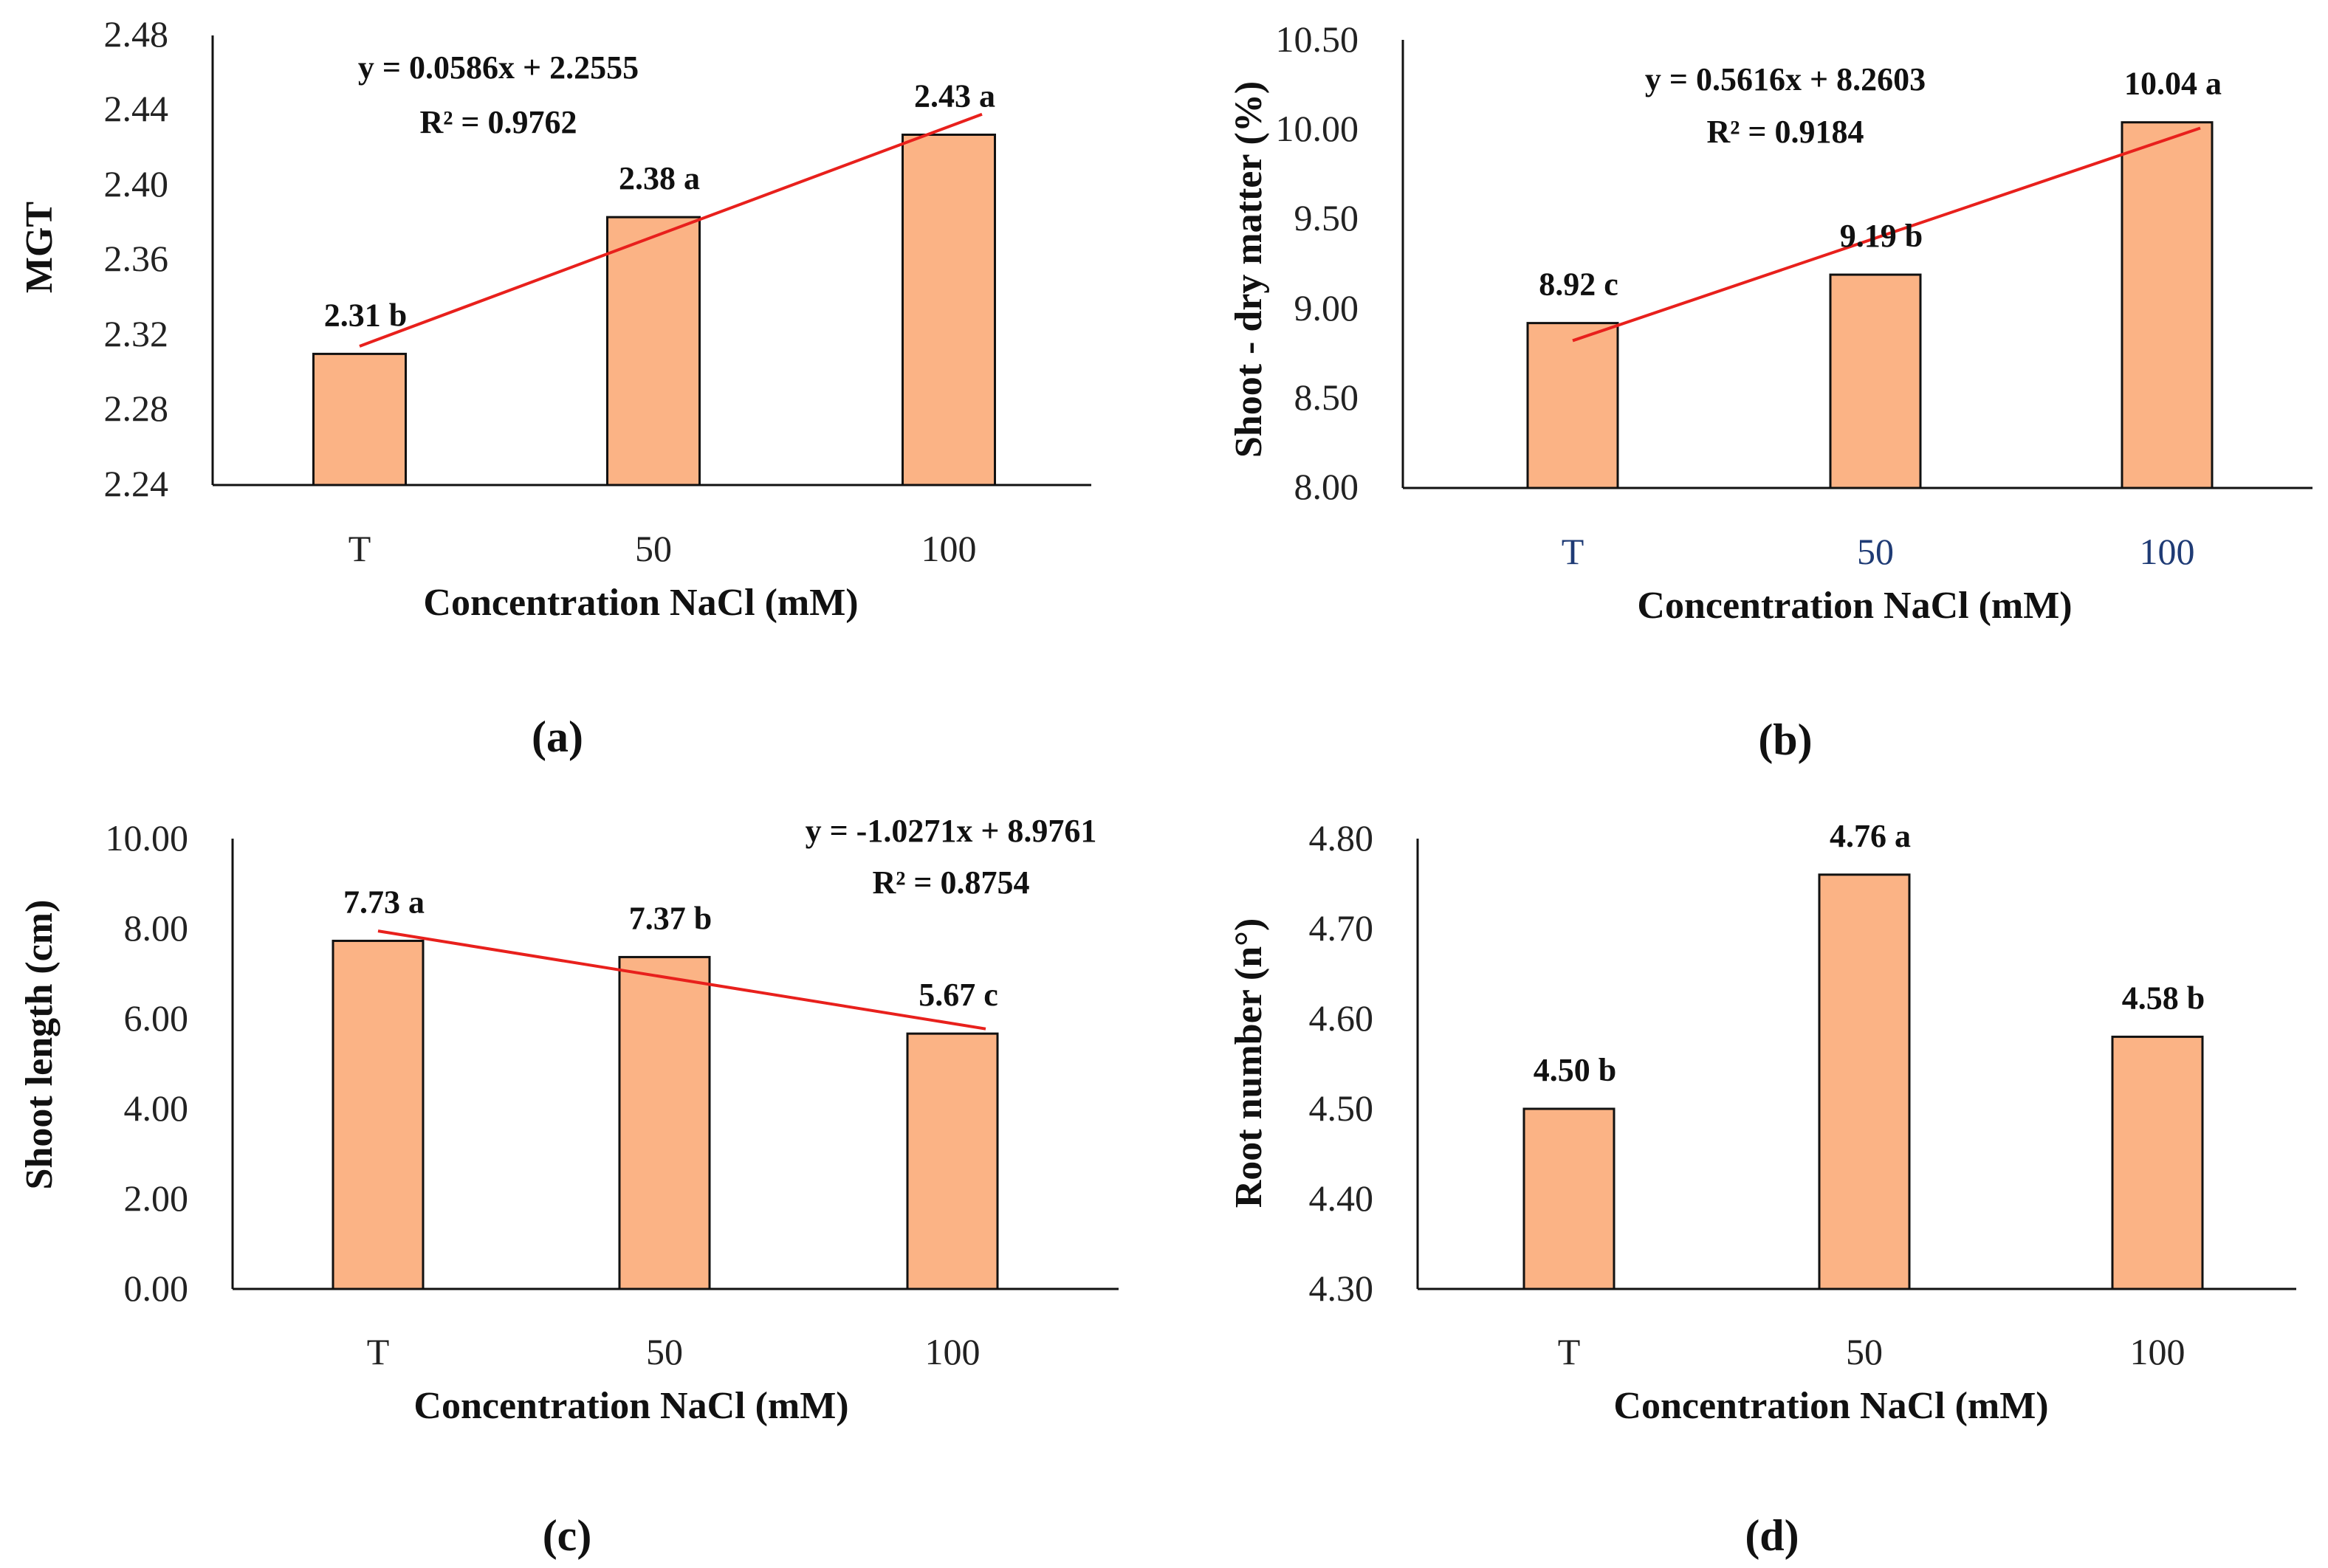 The height and width of the screenshot is (1568, 2328). What do you see at coordinates (1326, 308) in the screenshot?
I see `b-ytick-2: 9.00` at bounding box center [1326, 308].